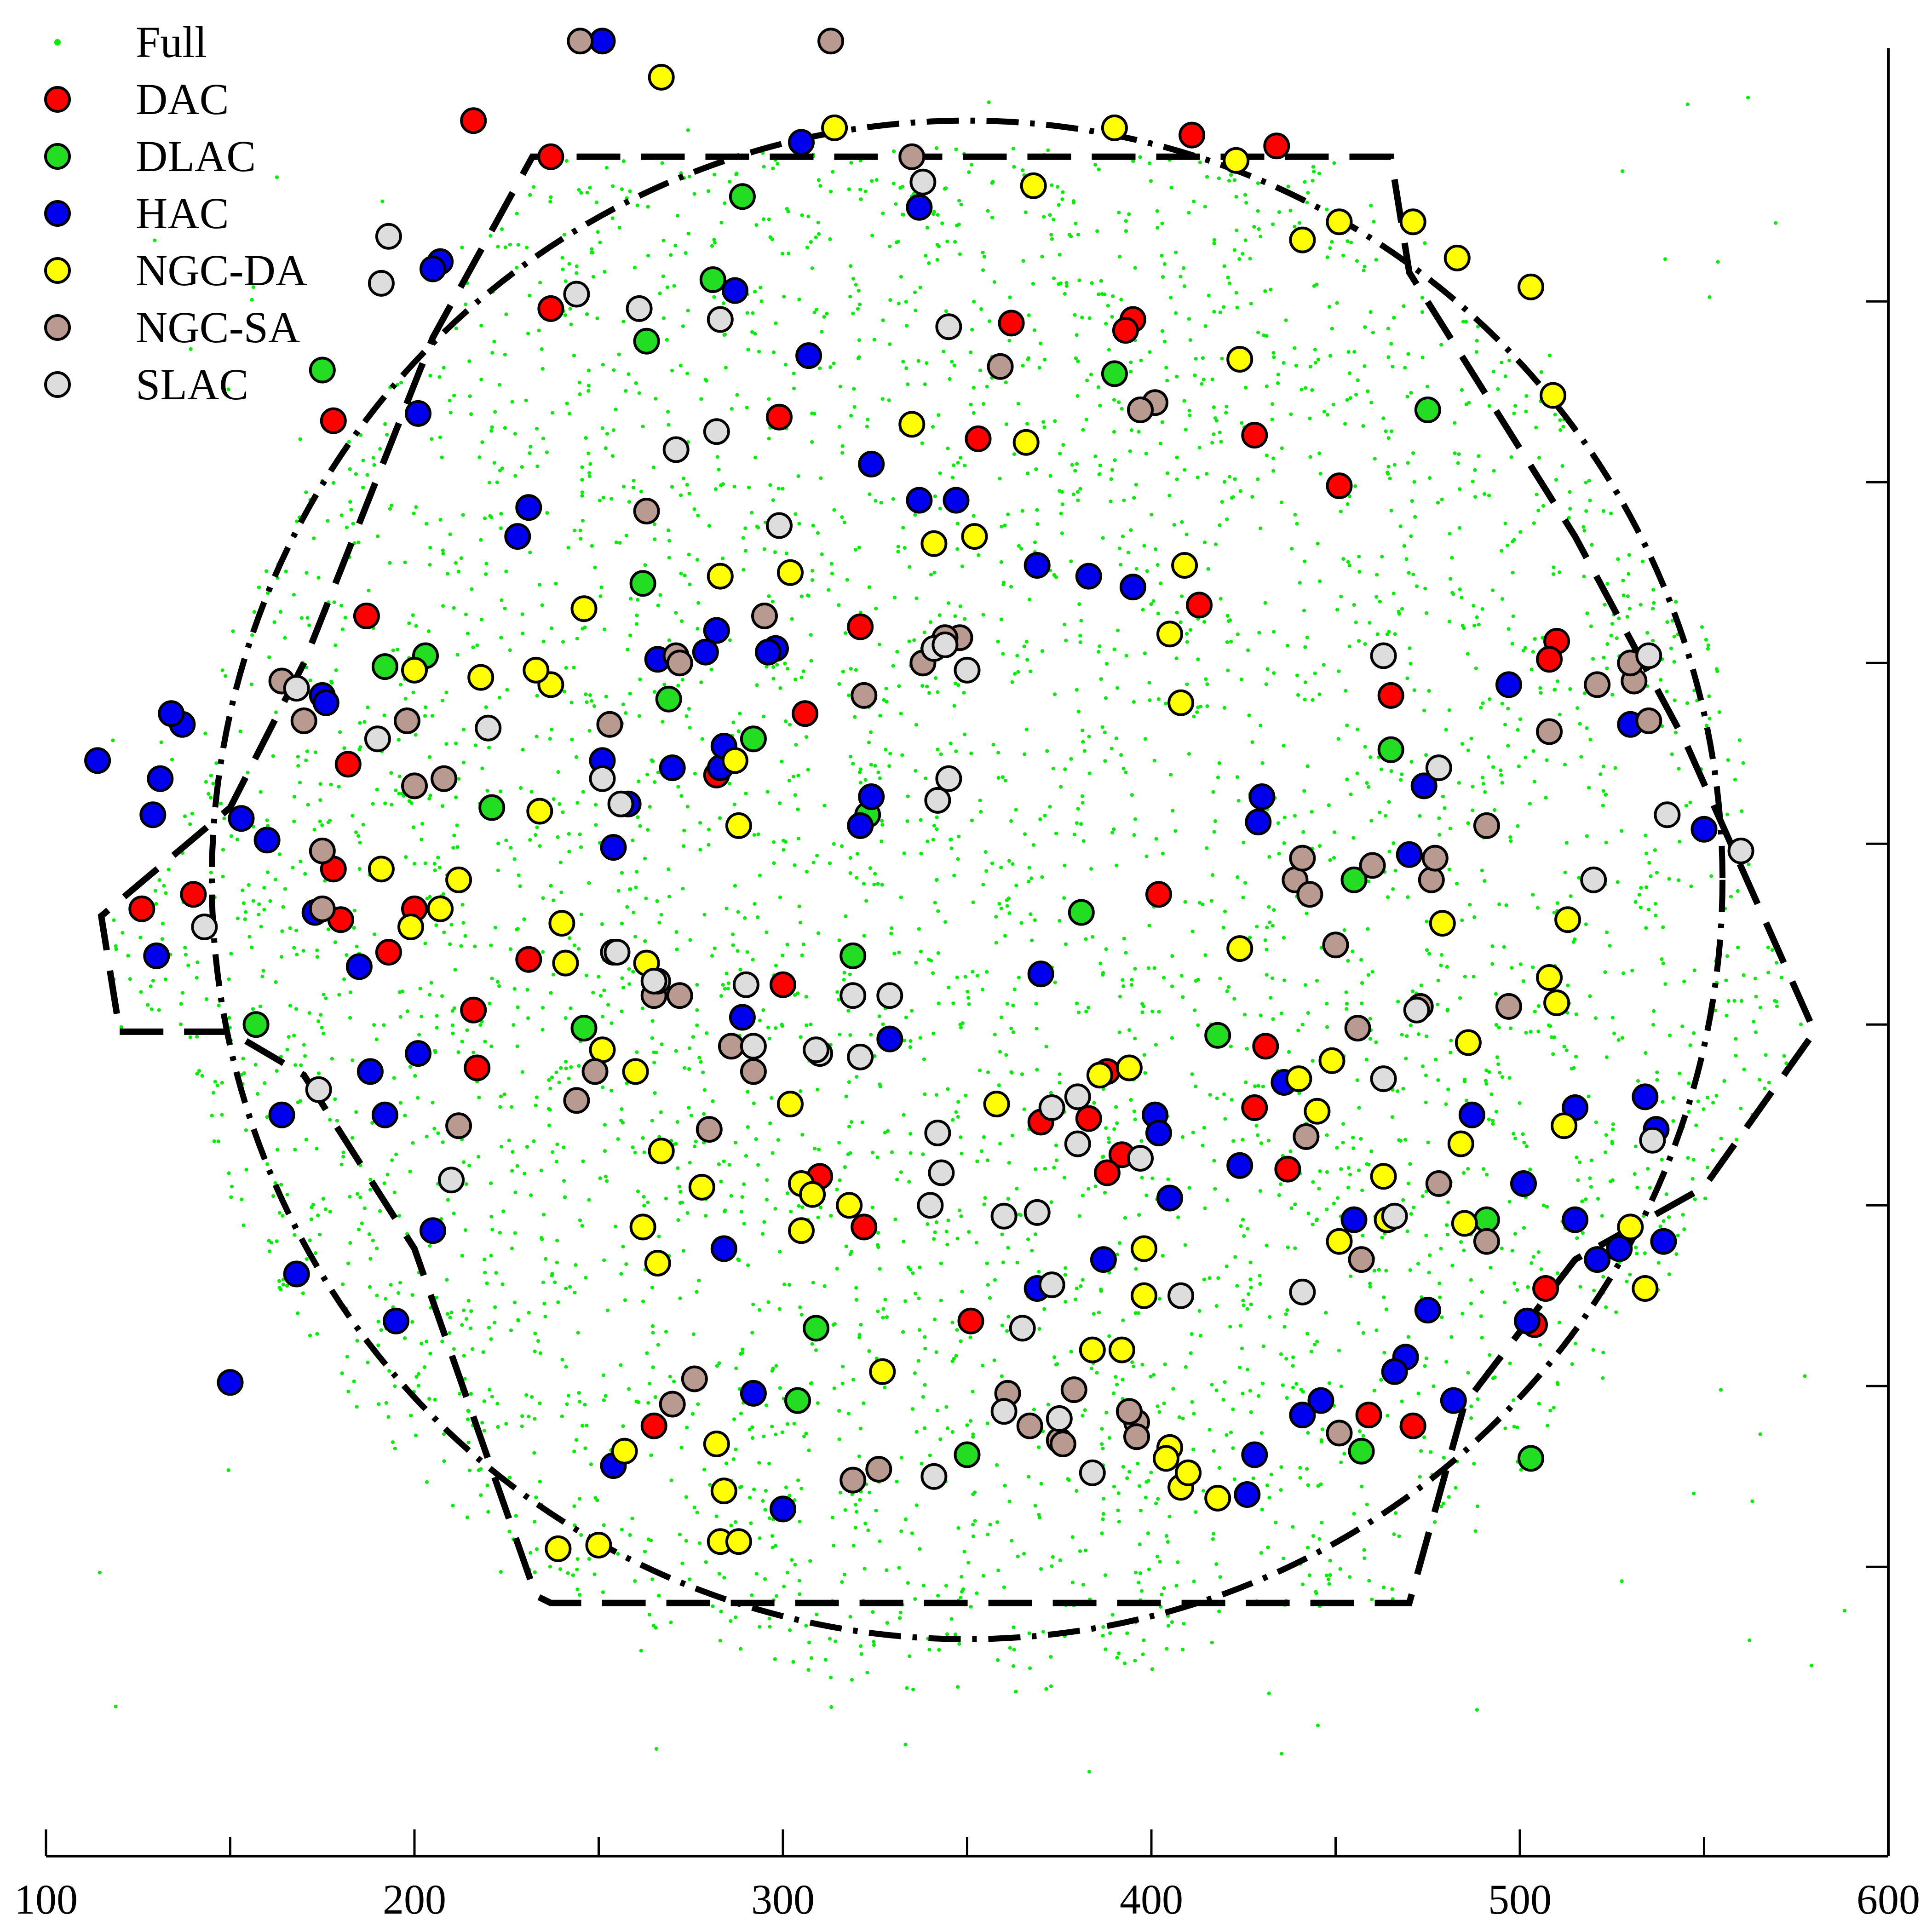  What do you see at coordinates (57, 270) in the screenshot?
I see `legend-marker-ngcda` at bounding box center [57, 270].